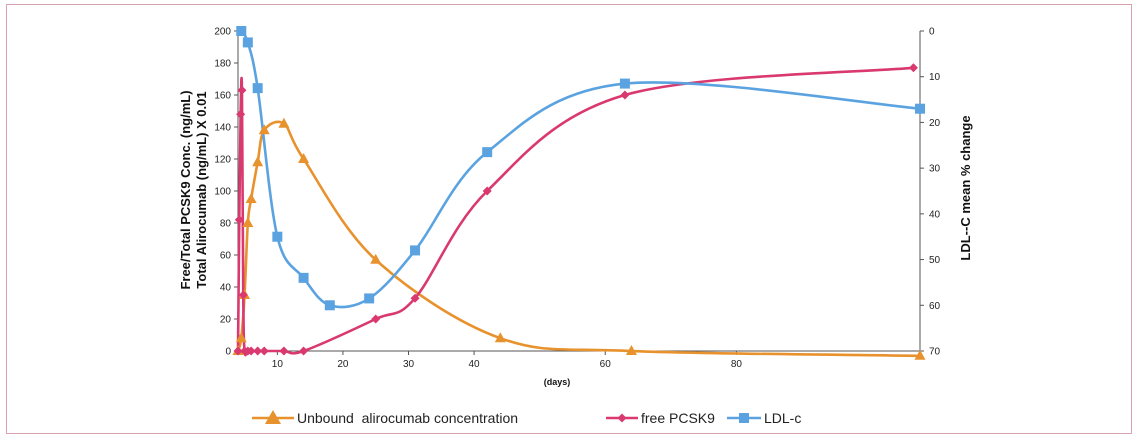 The width and height of the screenshot is (1139, 436). What do you see at coordinates (226, 224) in the screenshot?
I see `y-left-tick-label: 80` at bounding box center [226, 224].